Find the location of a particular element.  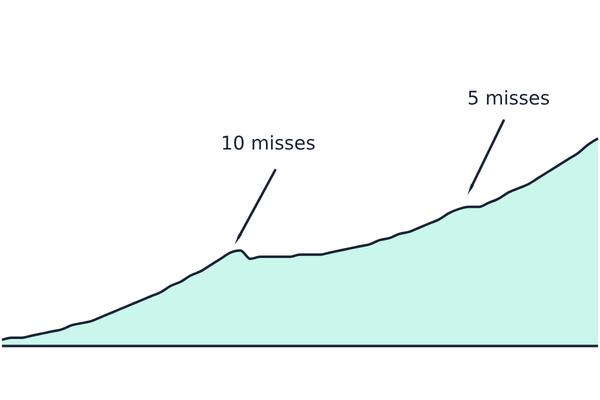

annotation: 10 misses is located at coordinates (268, 143).